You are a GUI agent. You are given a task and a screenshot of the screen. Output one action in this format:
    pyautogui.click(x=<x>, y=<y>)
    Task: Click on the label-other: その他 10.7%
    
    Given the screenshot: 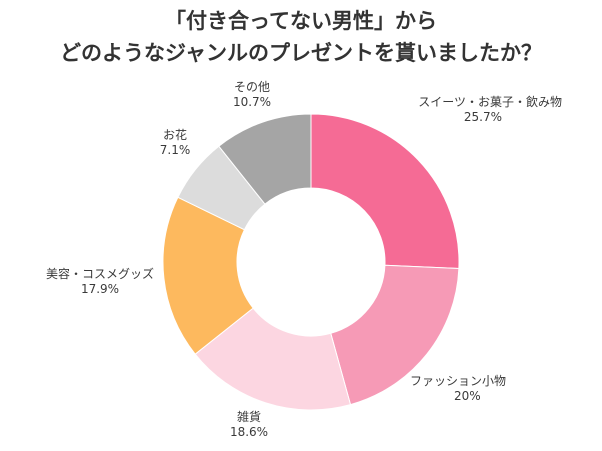 What is the action you would take?
    pyautogui.click(x=252, y=95)
    